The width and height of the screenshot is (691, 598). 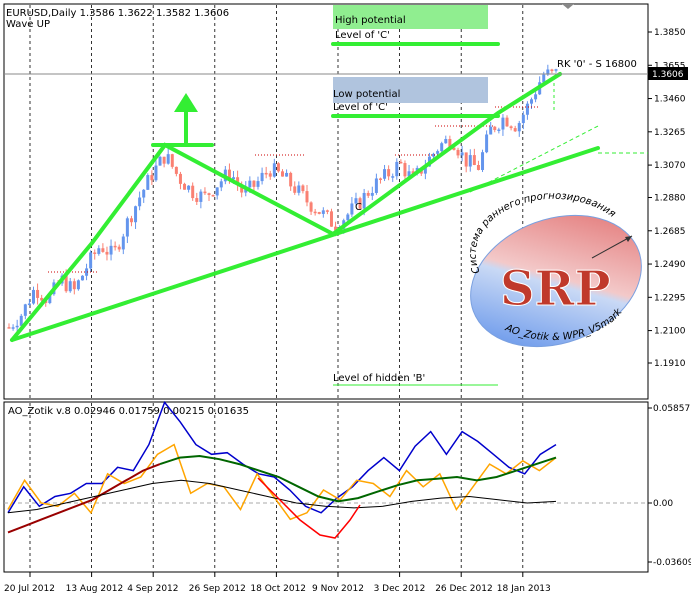 I want to click on oscillator-axis: 0.05857 0.00 -0.03609, so click(x=669, y=486).